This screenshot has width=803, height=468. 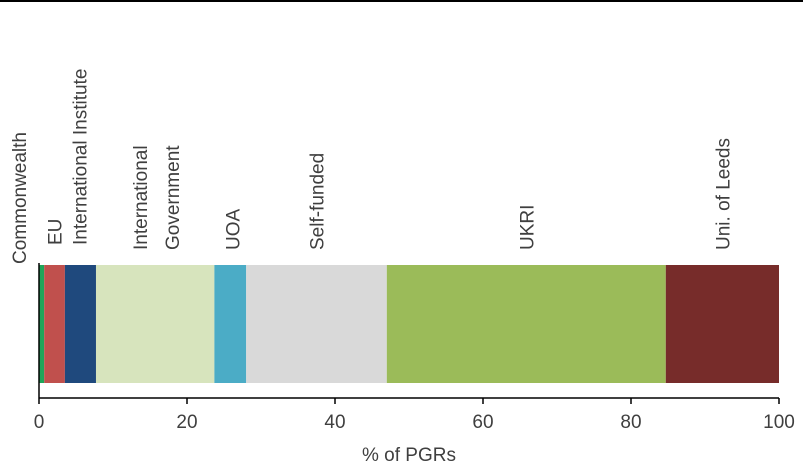 What do you see at coordinates (779, 422) in the screenshot?
I see `x-tick-label: 100` at bounding box center [779, 422].